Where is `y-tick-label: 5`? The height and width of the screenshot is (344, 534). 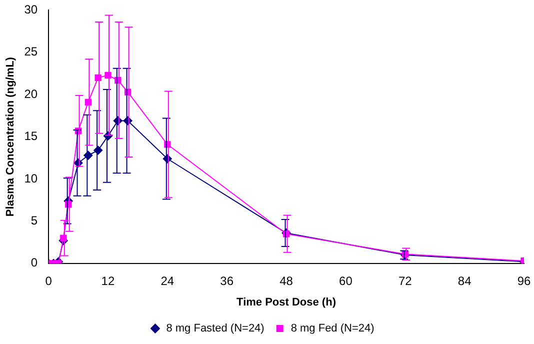
y-tick-label: 5 is located at coordinates (34, 221).